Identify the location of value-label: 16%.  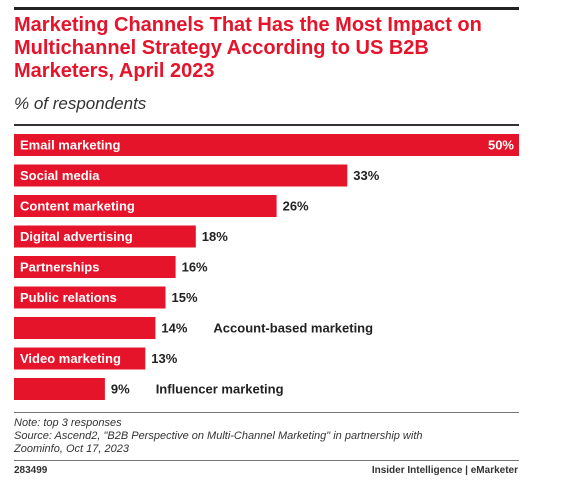
(195, 267).